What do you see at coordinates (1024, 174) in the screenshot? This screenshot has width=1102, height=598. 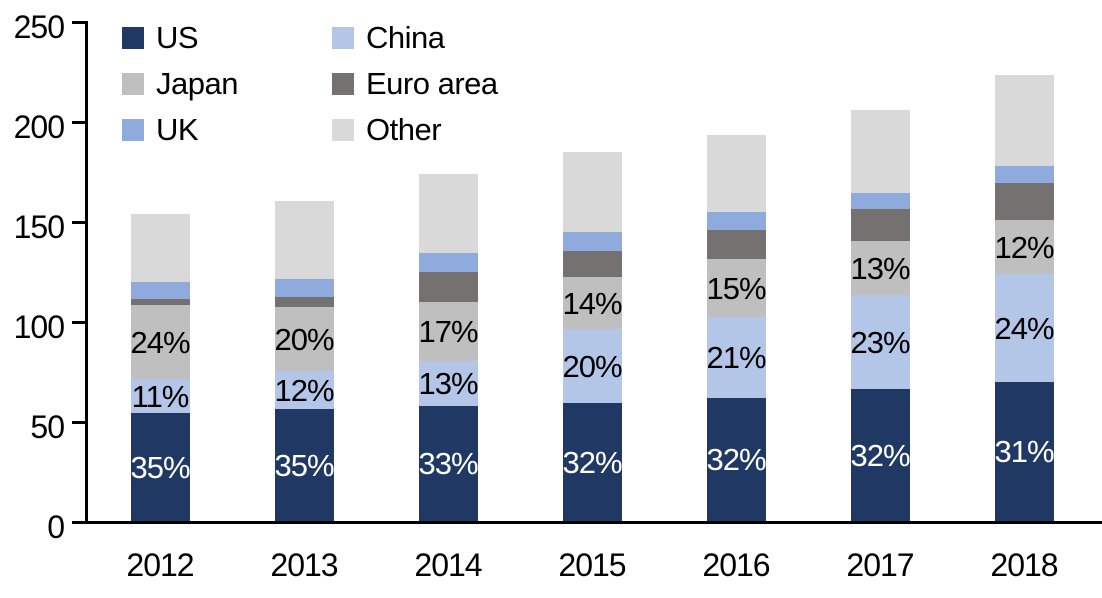 I see `segment-uk-2018` at bounding box center [1024, 174].